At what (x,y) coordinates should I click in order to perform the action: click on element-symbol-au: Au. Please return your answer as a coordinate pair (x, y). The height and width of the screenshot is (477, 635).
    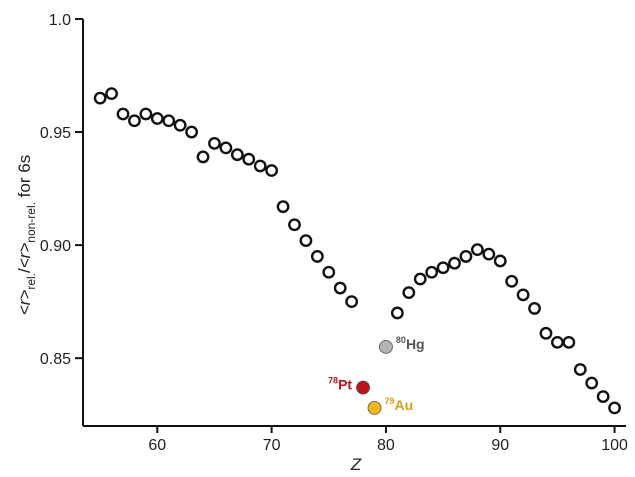
    Looking at the image, I should click on (404, 405).